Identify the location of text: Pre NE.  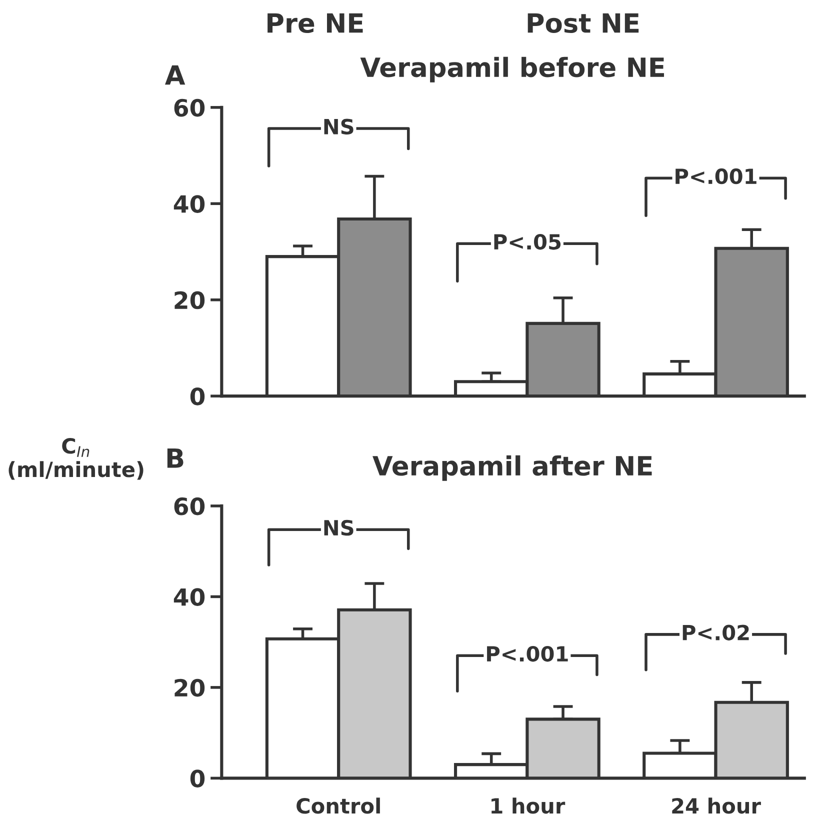
(315, 23).